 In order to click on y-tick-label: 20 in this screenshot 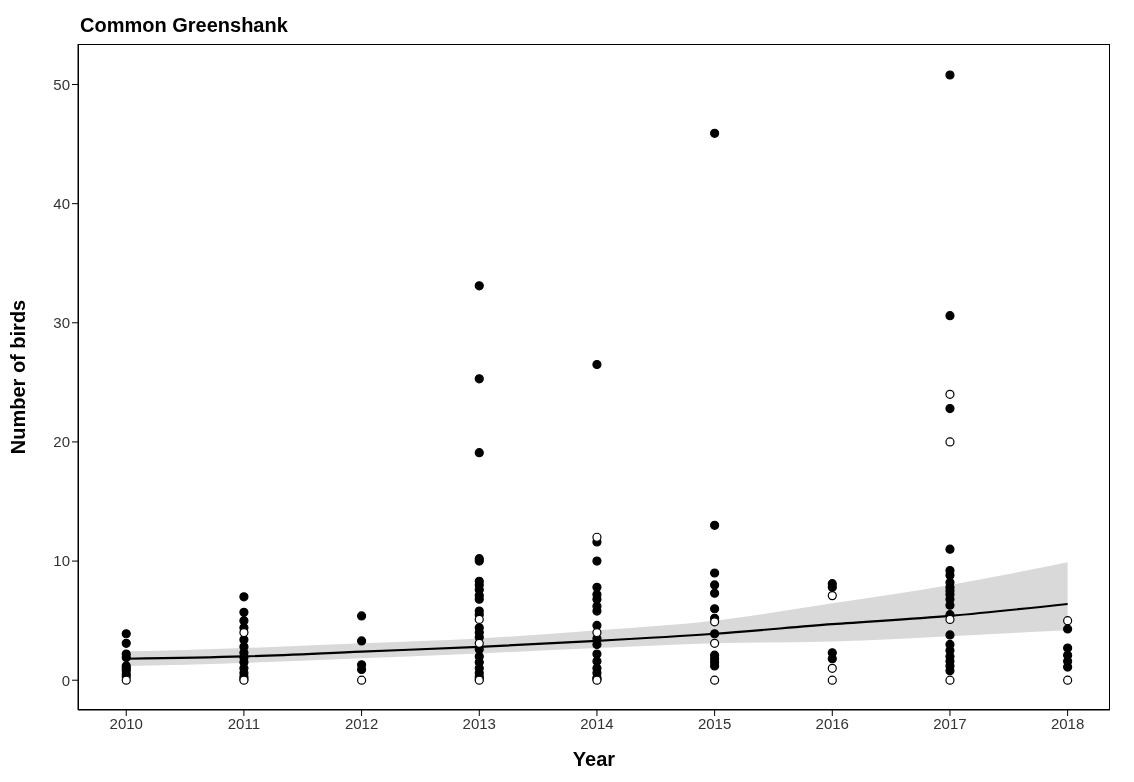, I will do `click(61, 442)`.